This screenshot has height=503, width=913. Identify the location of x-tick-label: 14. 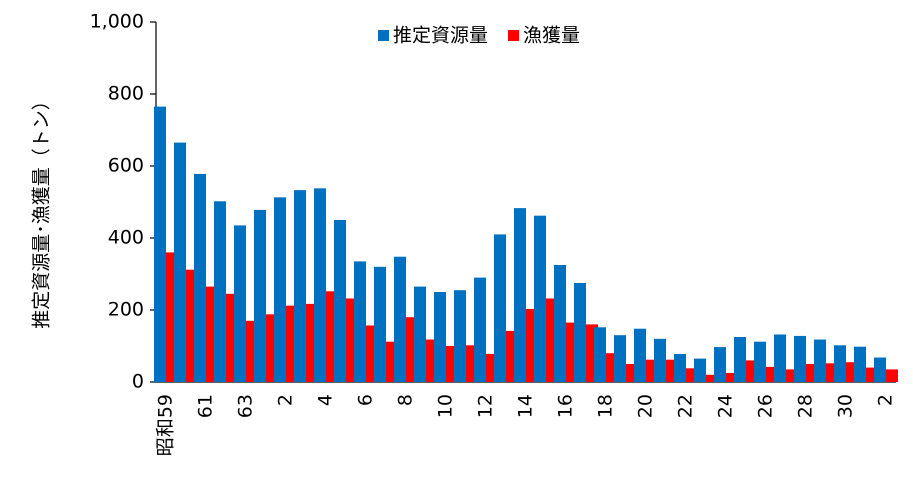
(526, 406).